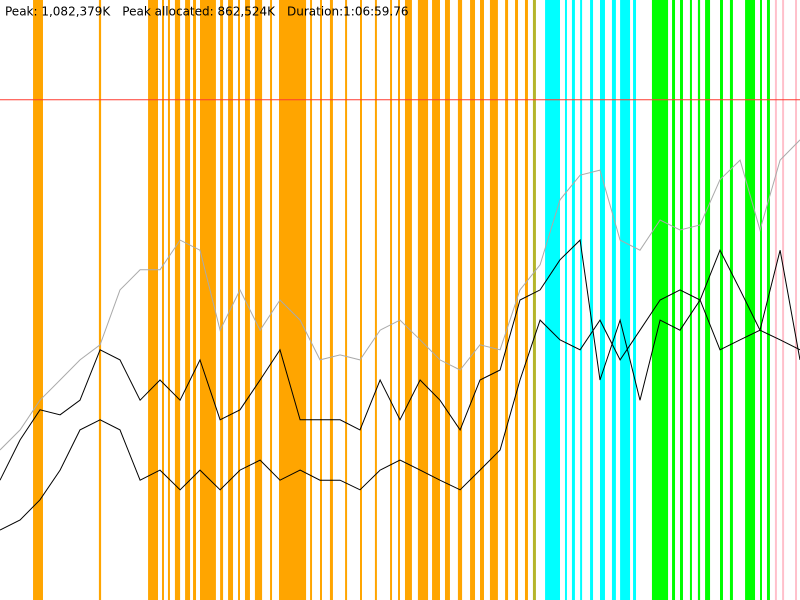  Describe the element at coordinates (348, 12) in the screenshot. I see `header-text: Duration:1:06:59.76` at that location.